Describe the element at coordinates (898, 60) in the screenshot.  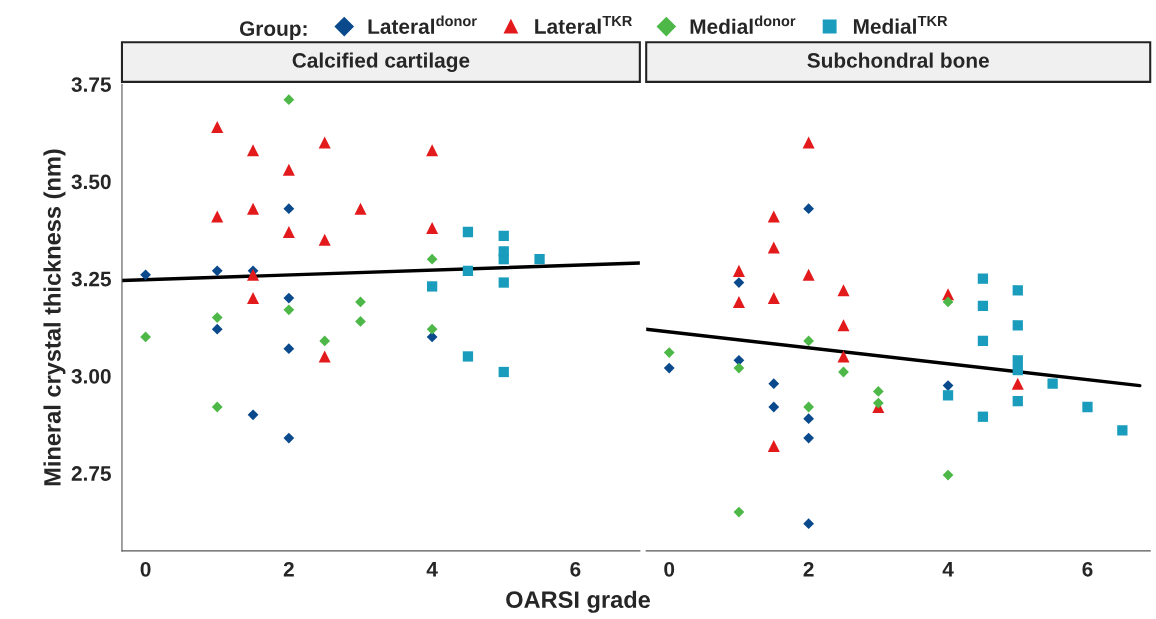
I see `chart-title: Subchondral bone` at that location.